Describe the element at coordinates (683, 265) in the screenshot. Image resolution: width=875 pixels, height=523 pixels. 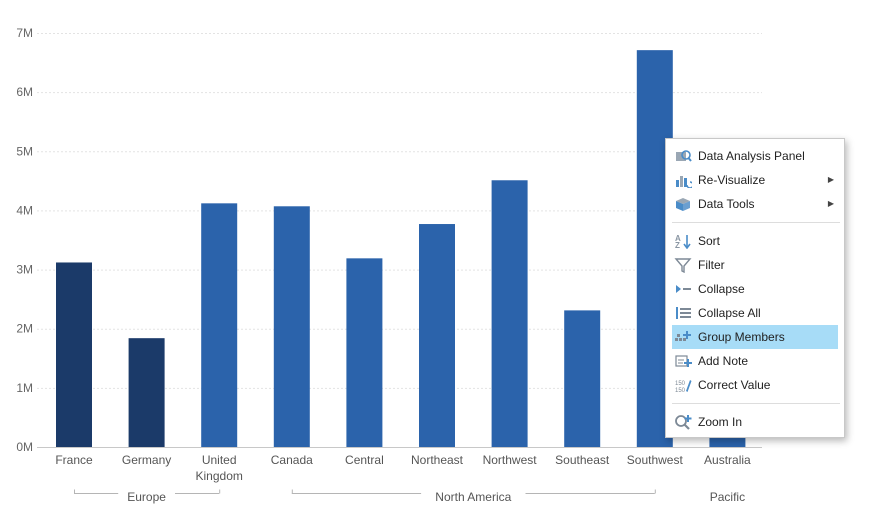
I see `filter-icon` at that location.